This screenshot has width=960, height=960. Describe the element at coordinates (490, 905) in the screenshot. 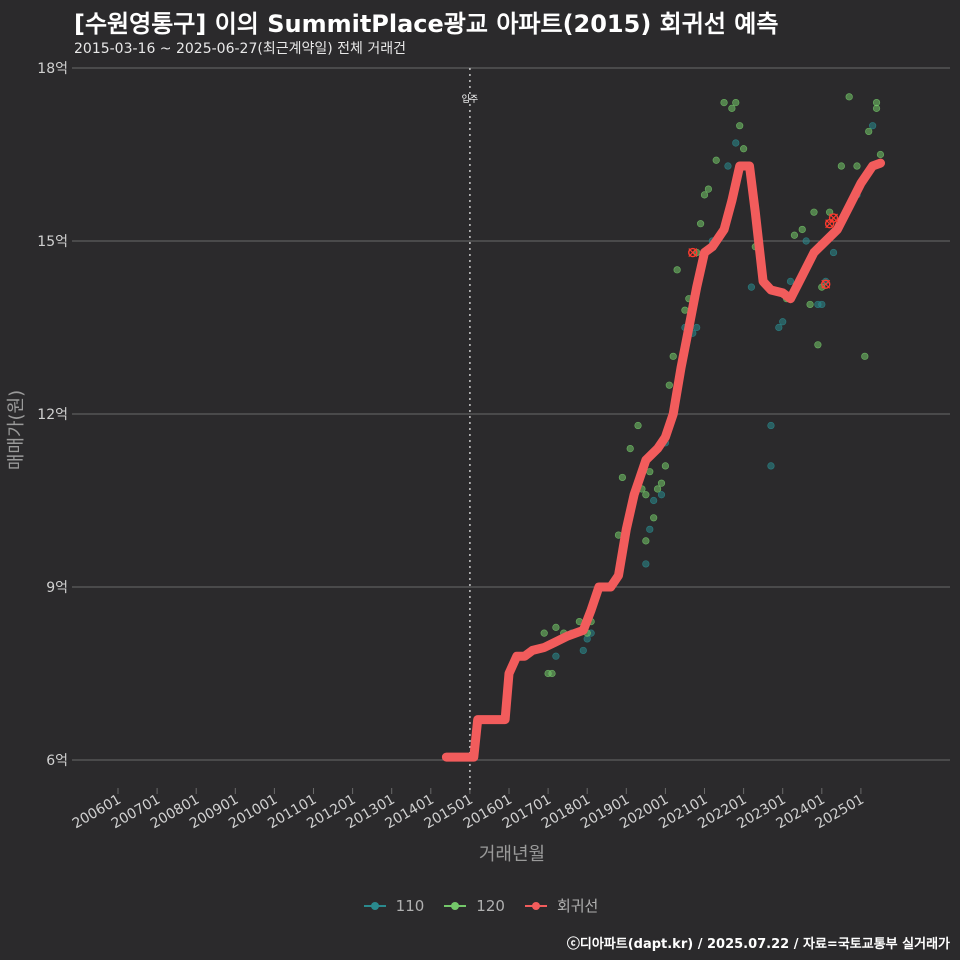

I see `legend-label-120: 120` at that location.